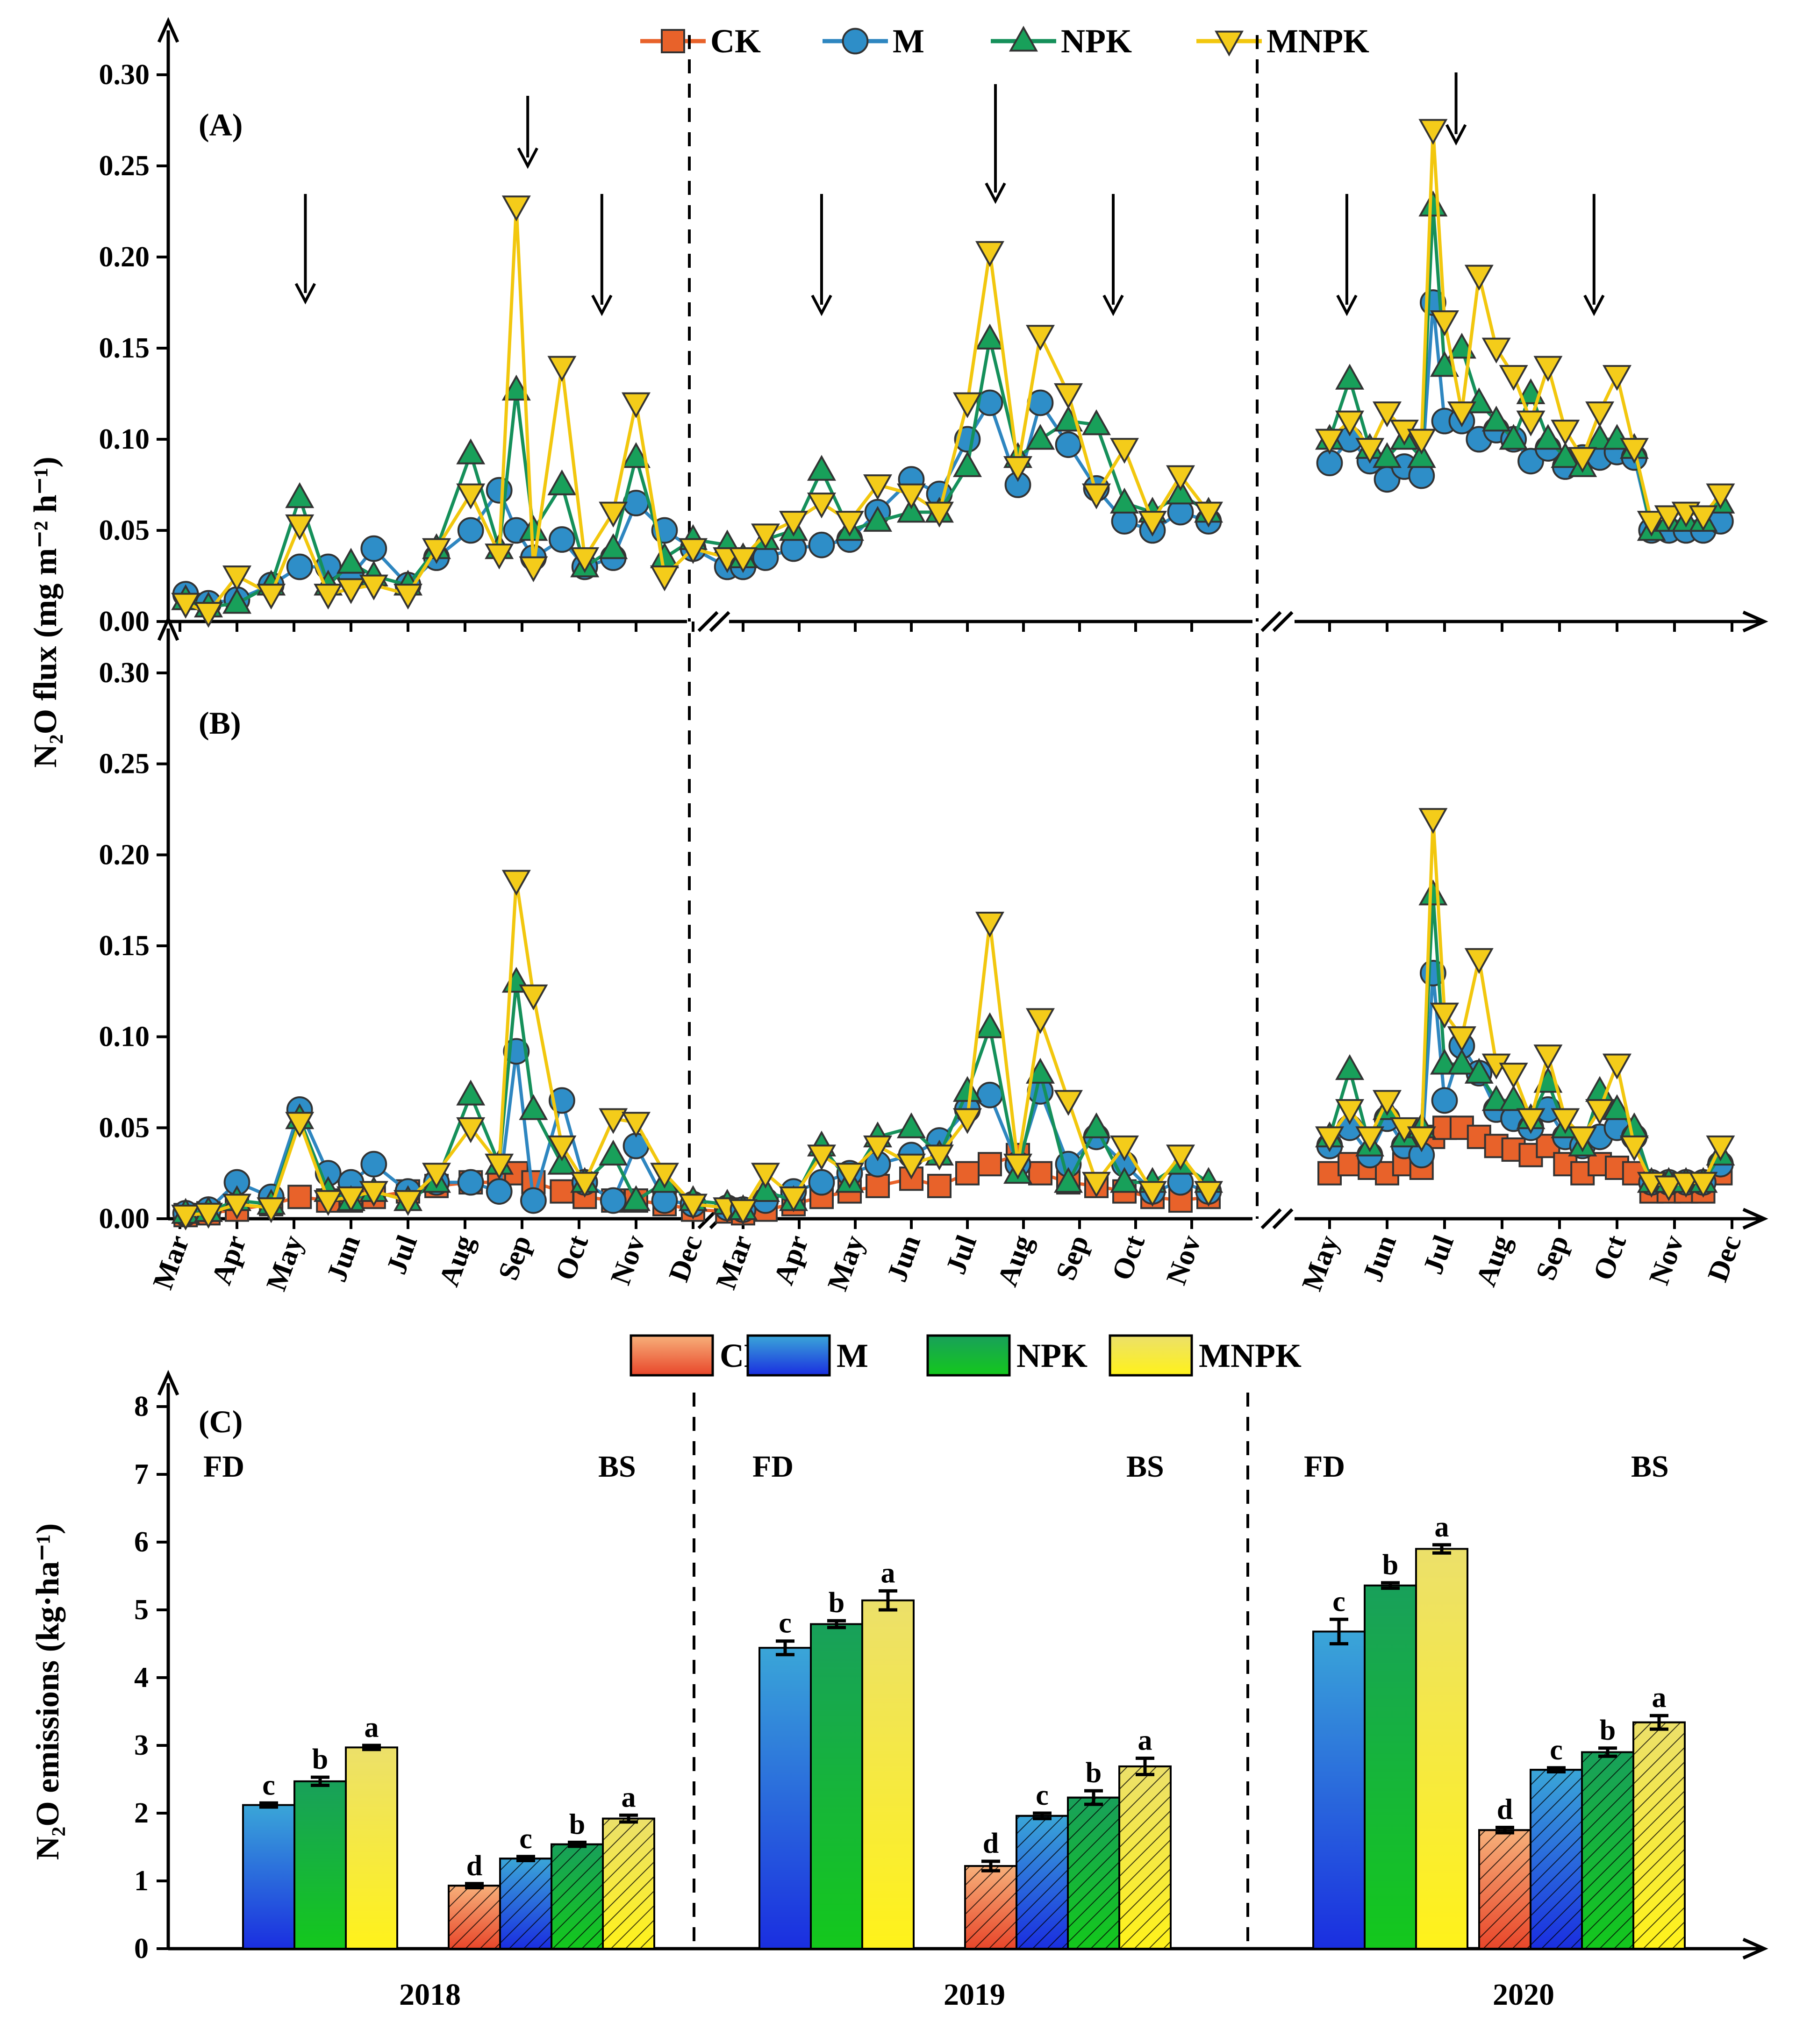  What do you see at coordinates (1113, 305) in the screenshot?
I see `fertilization-arrow-head` at bounding box center [1113, 305].